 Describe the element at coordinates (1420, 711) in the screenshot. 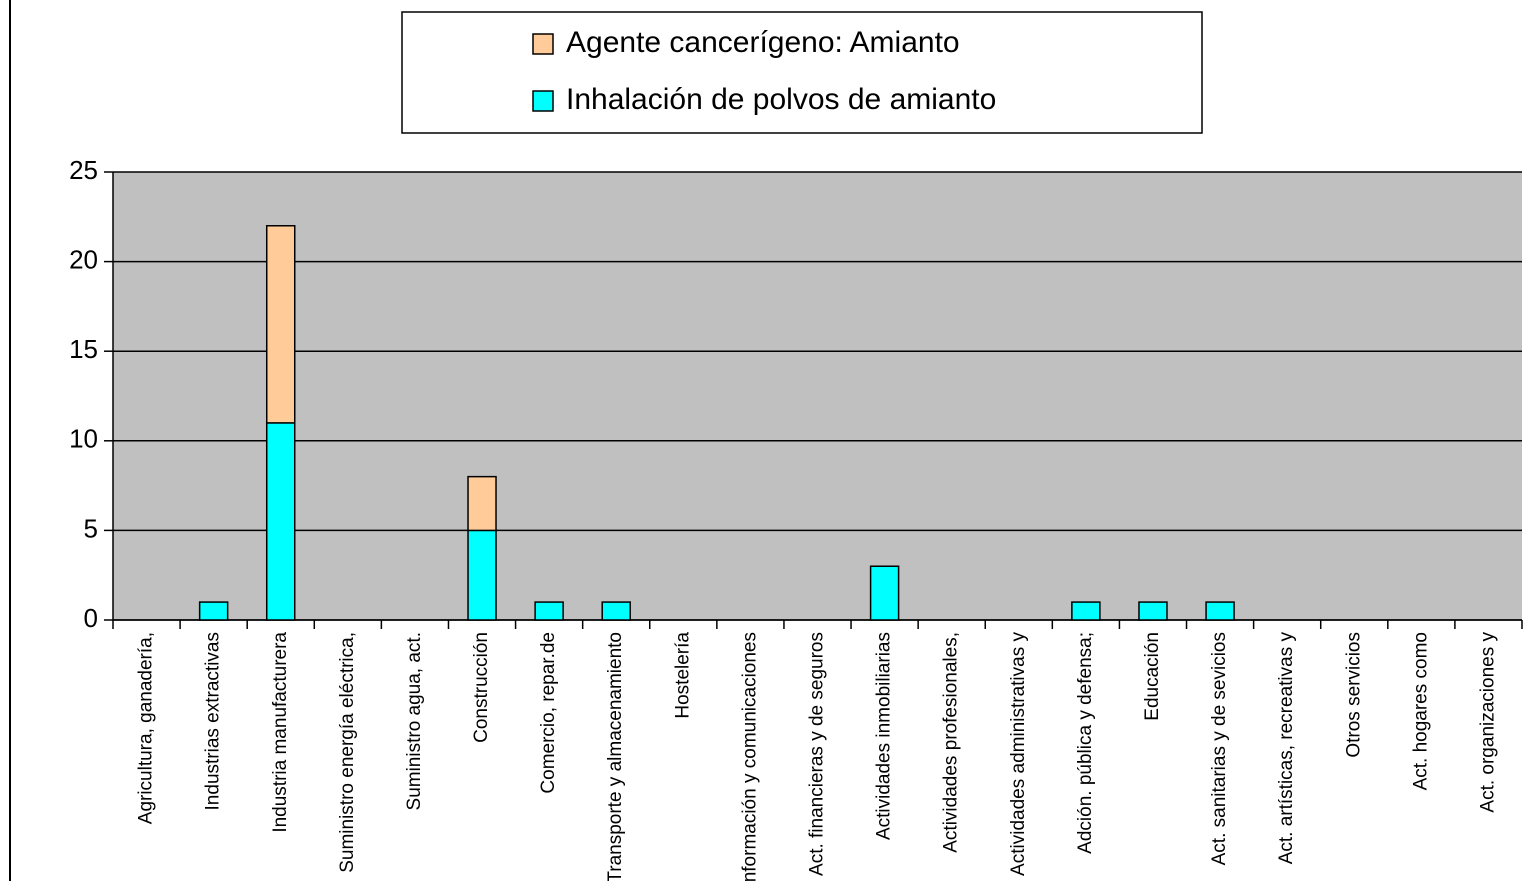

I see `x-tick-label: Act. hogares como` at that location.